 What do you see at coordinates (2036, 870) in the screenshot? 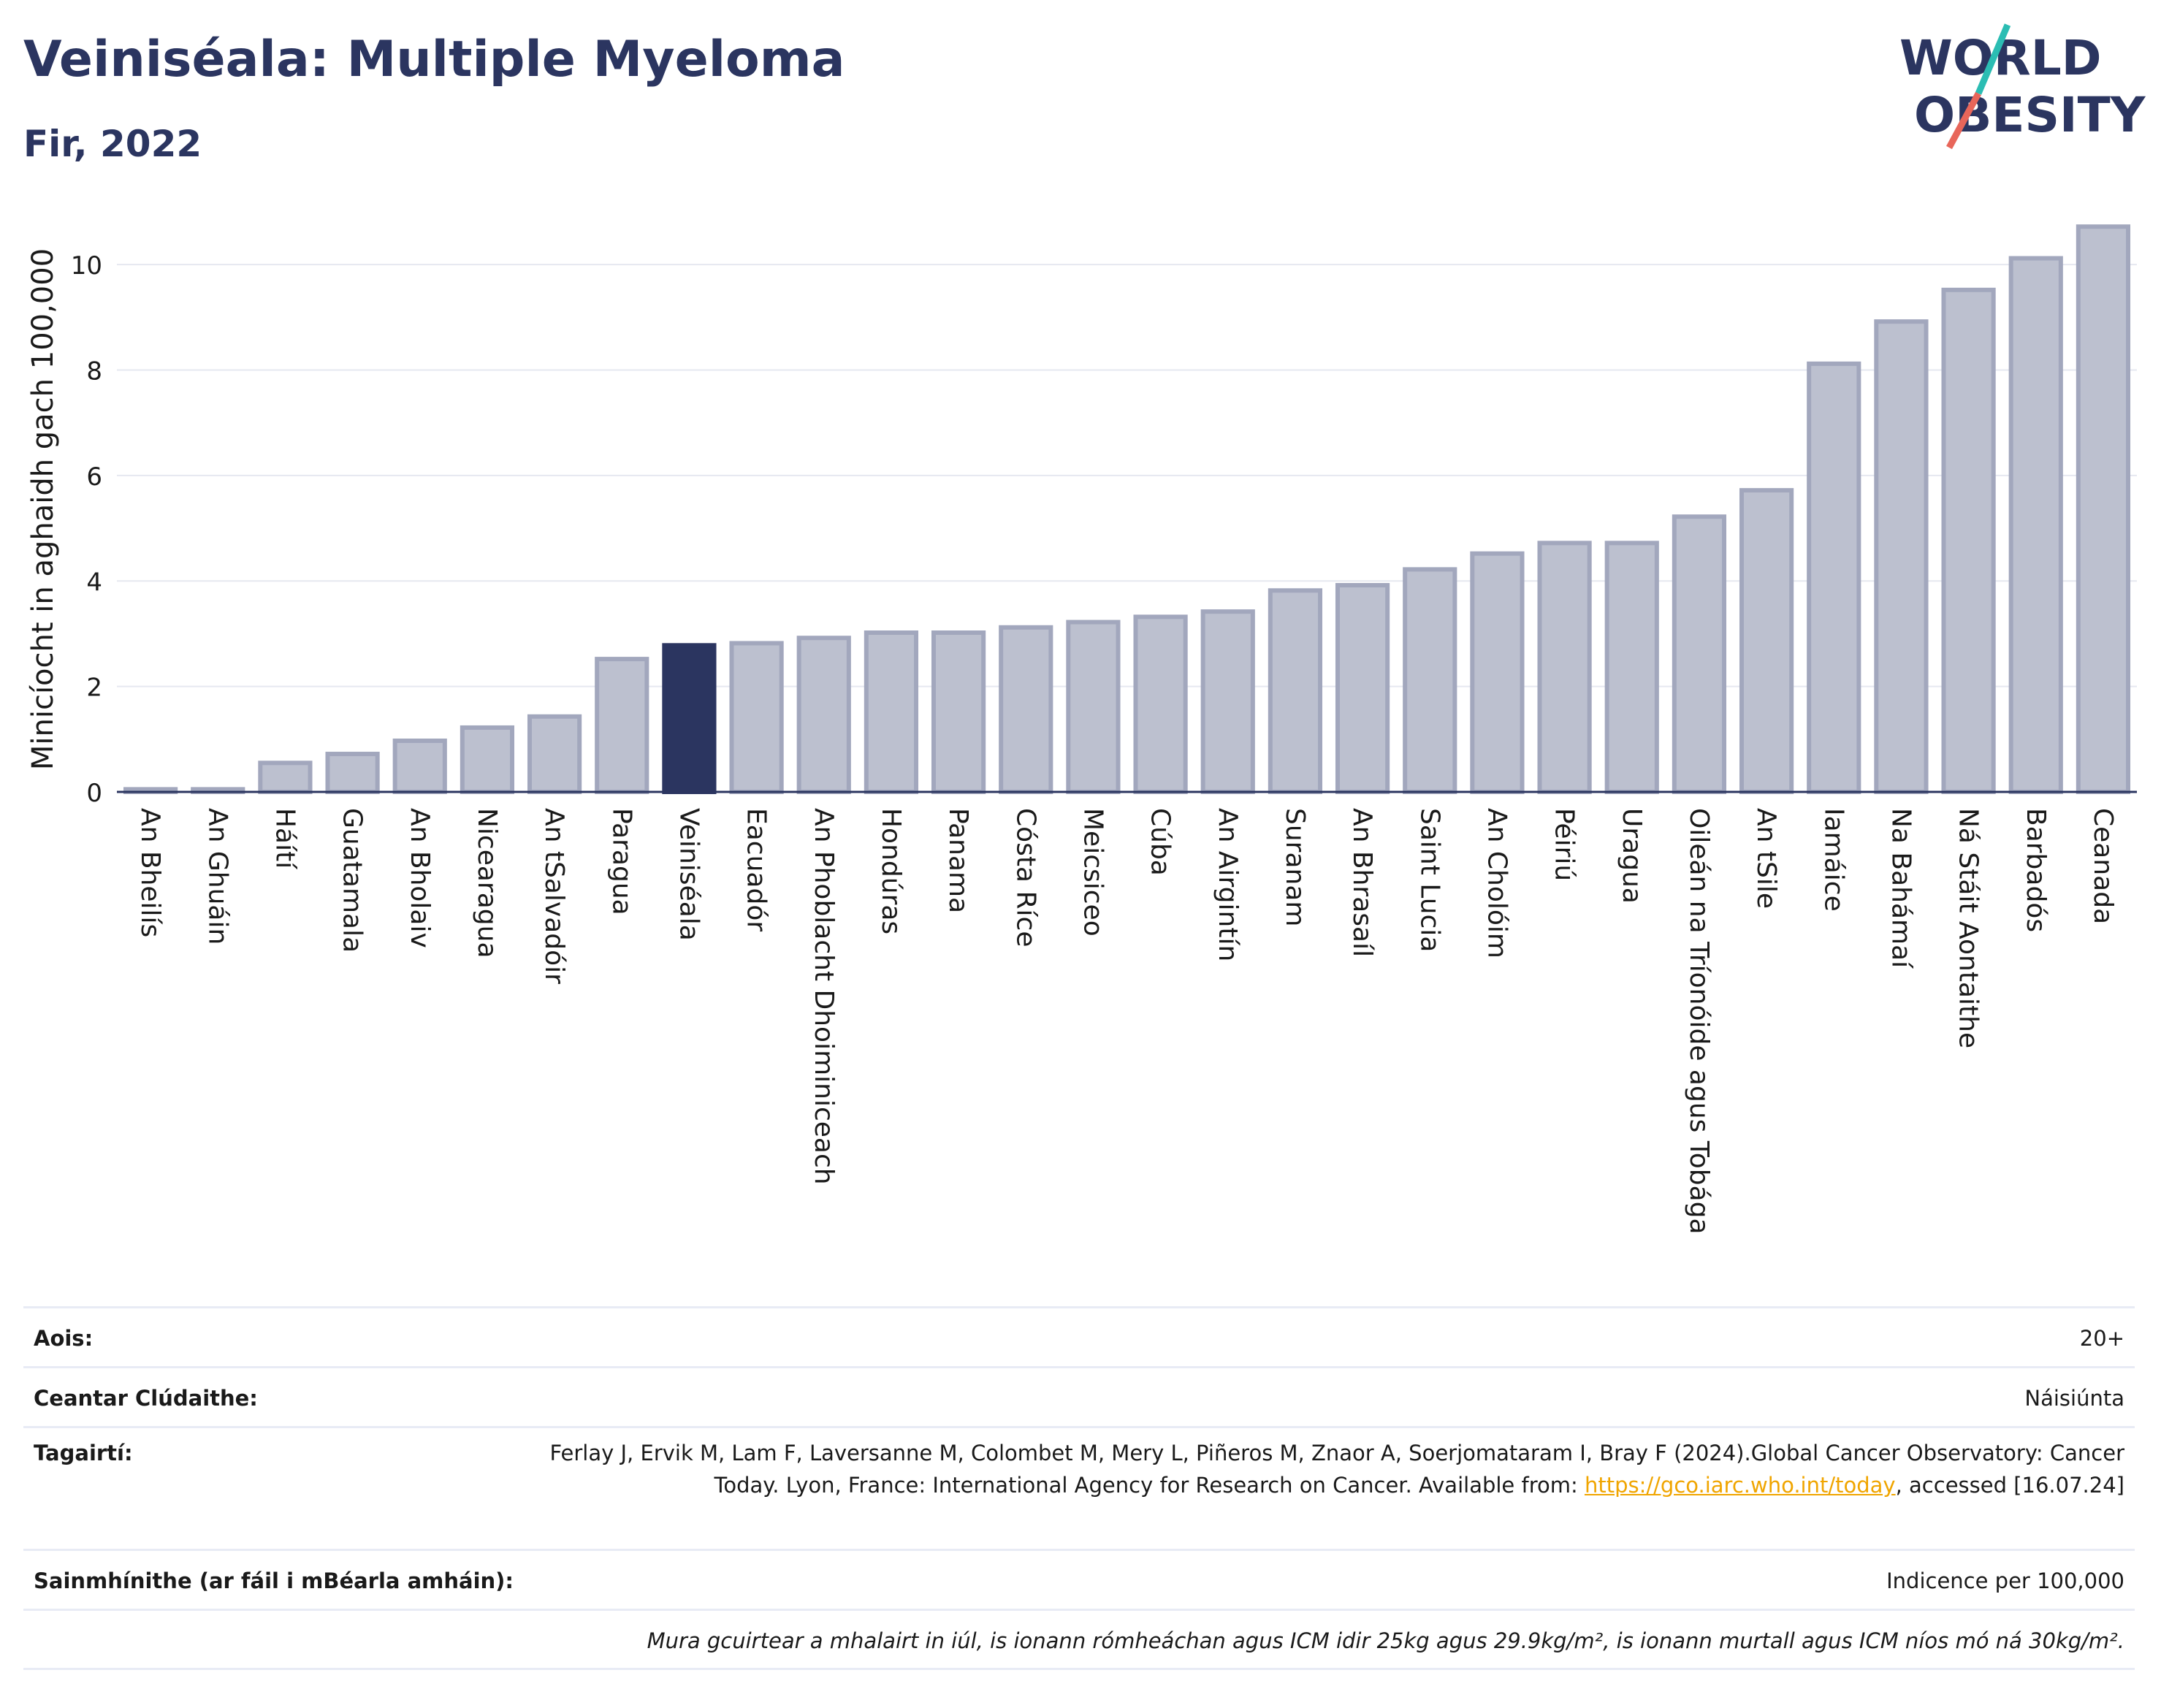
I see `x-tick-label: Barbadós` at bounding box center [2036, 870].